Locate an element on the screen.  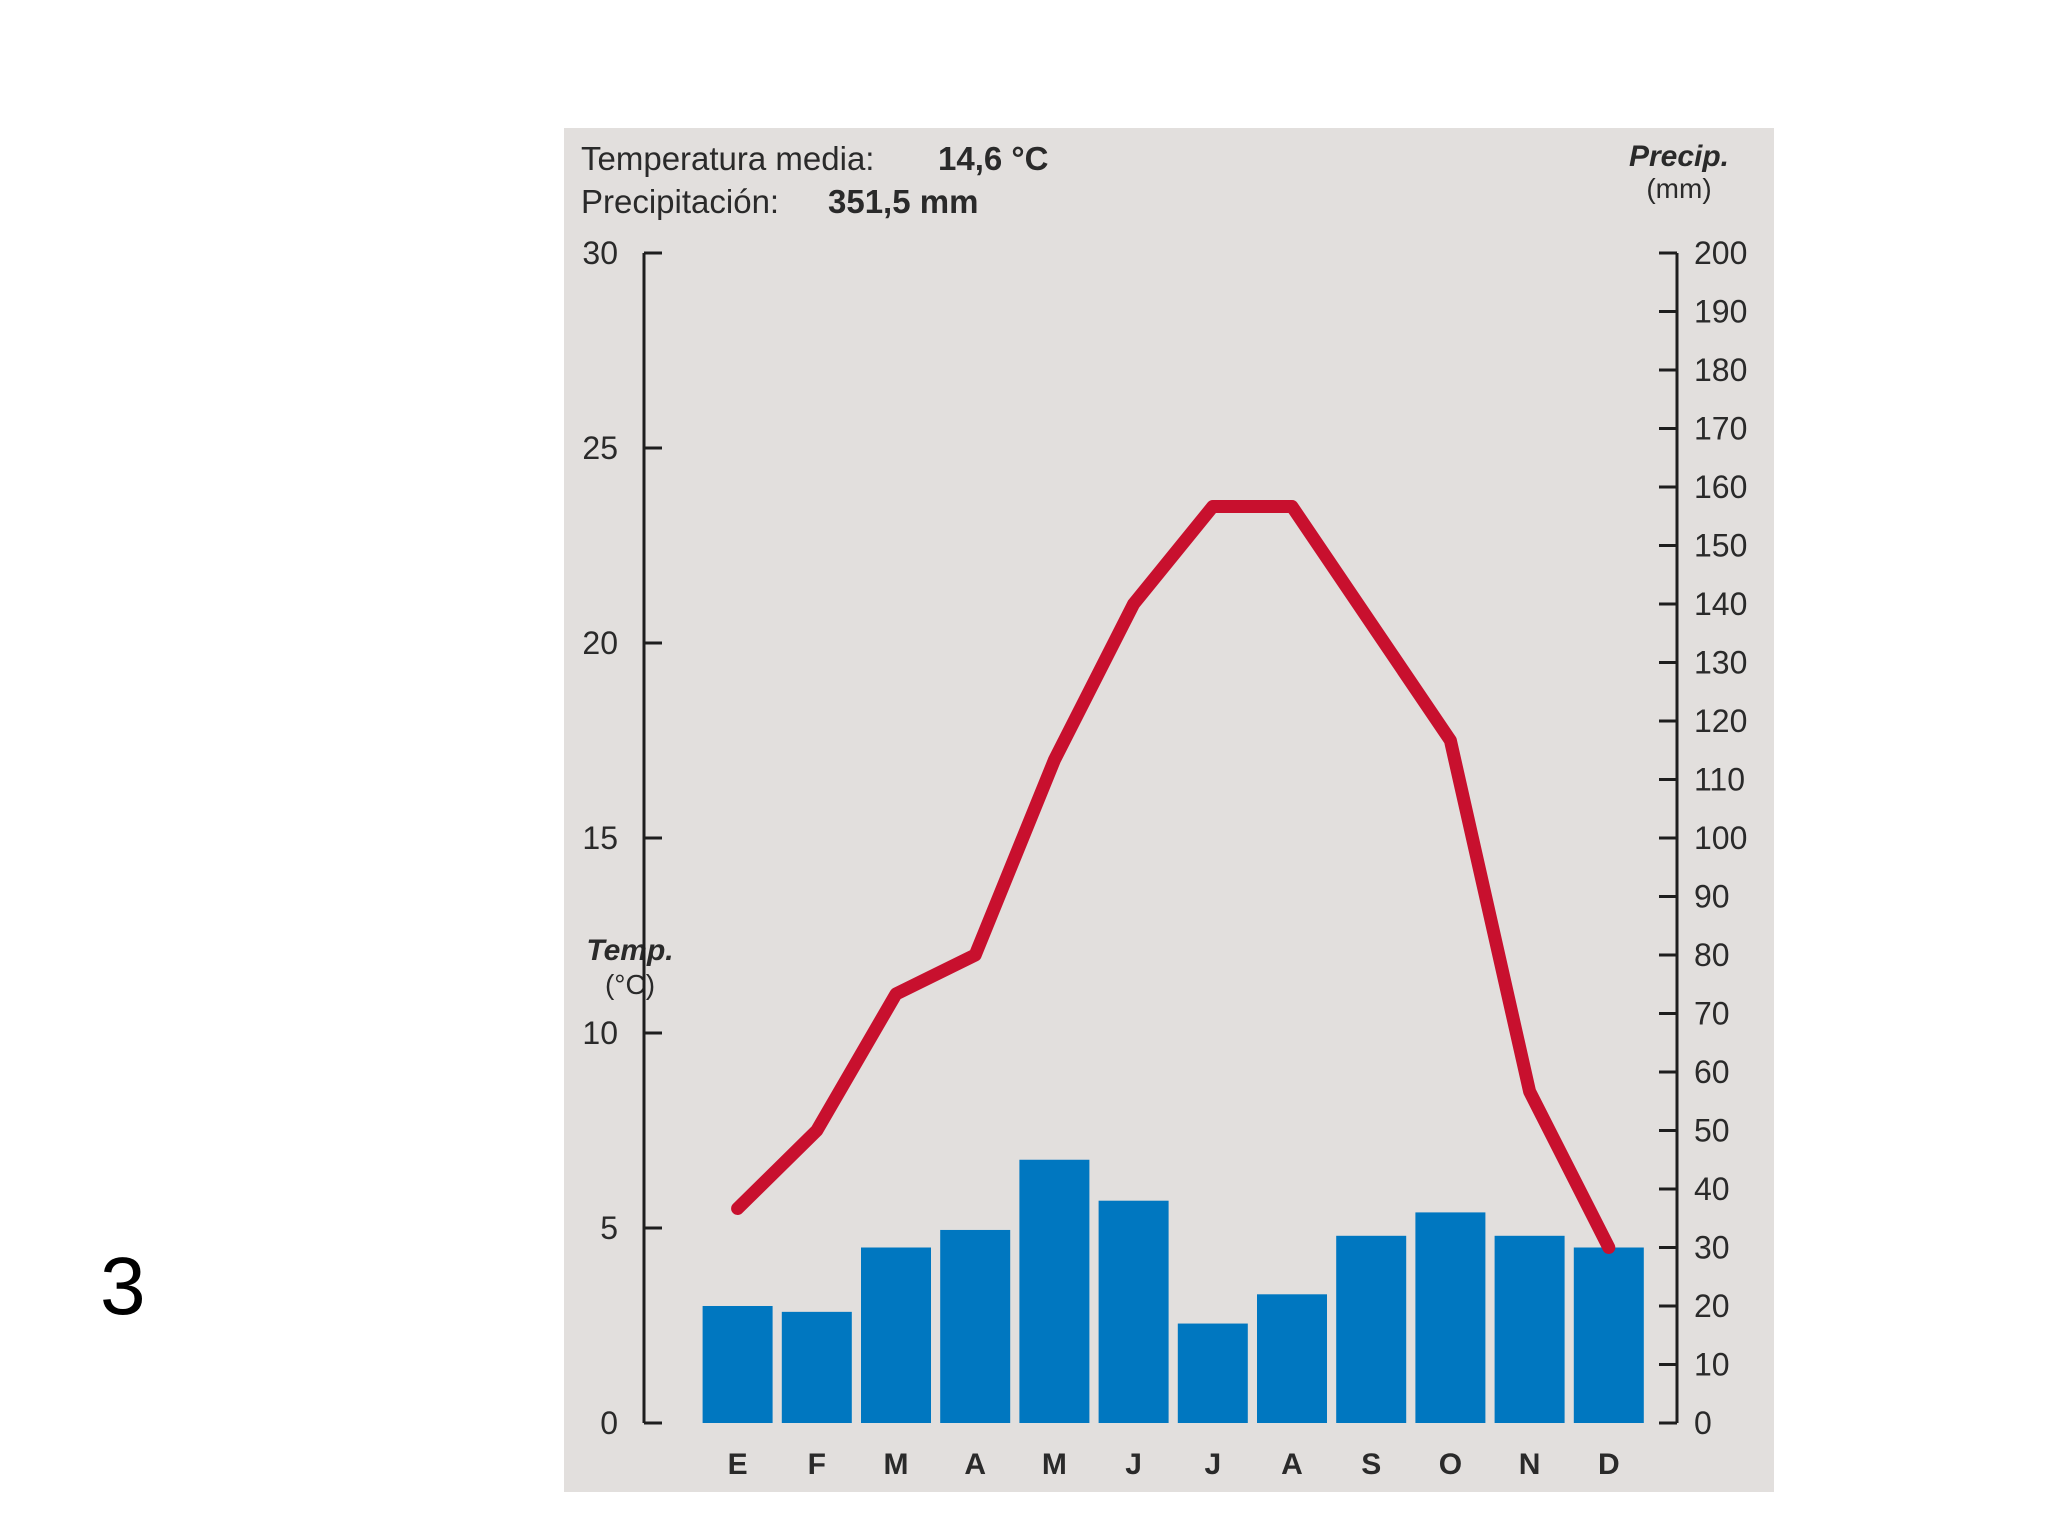
precip-tick-label: 90 is located at coordinates (1712, 897).